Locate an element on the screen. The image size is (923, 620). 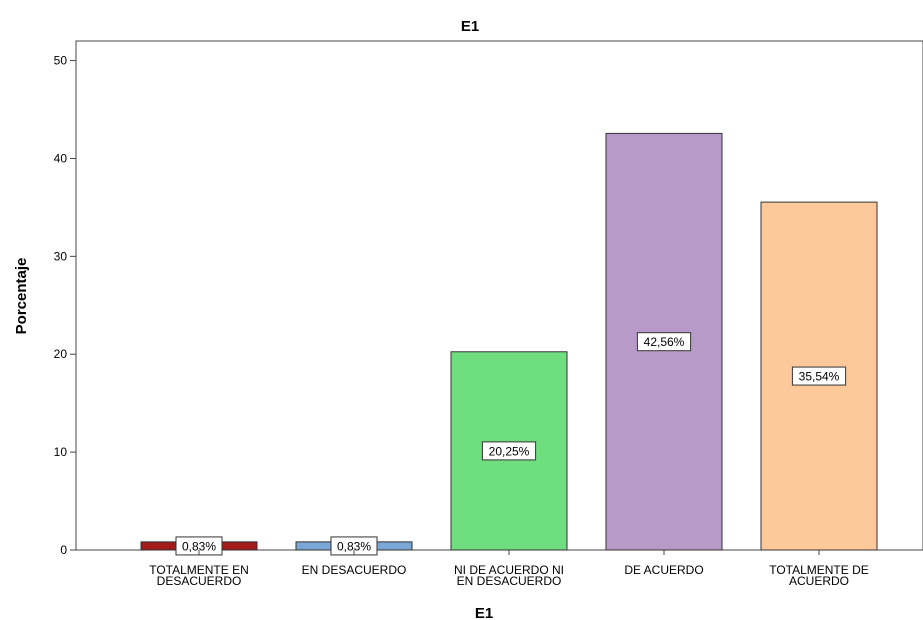
x-tick-label: ACUERDO is located at coordinates (819, 581).